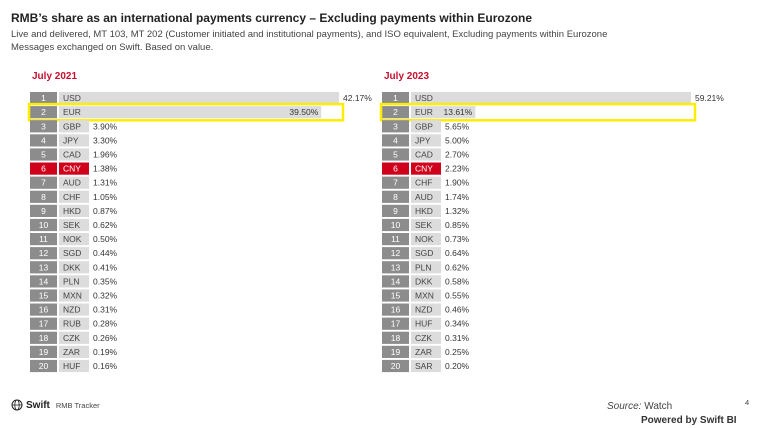 The image size is (768, 428). I want to click on right-row-jpy: 4 JPY 5.00%, so click(426, 140).